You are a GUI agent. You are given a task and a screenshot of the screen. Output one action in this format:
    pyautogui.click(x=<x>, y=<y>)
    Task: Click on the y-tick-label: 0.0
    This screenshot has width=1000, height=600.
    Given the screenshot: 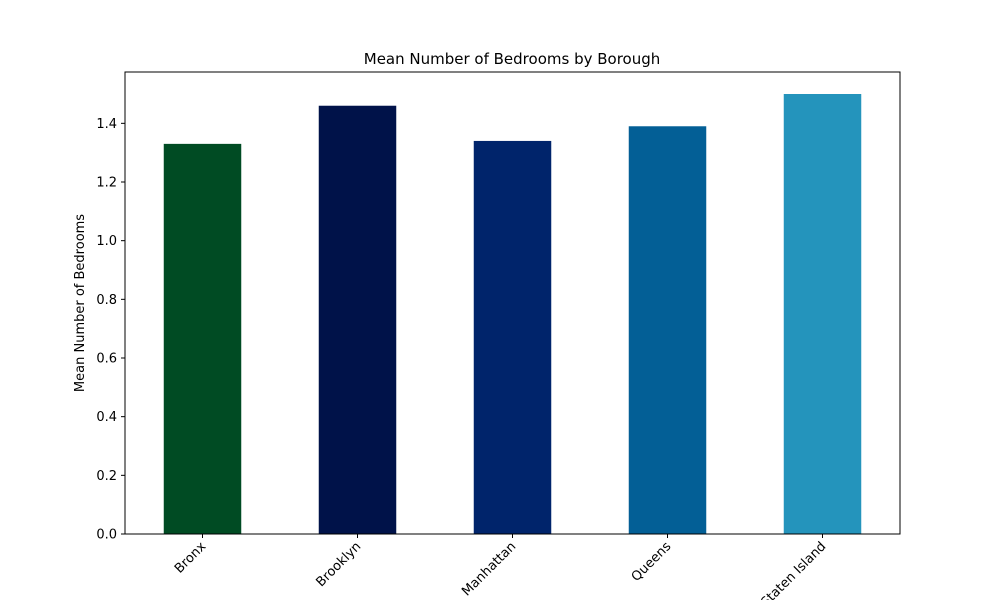 What is the action you would take?
    pyautogui.click(x=106, y=535)
    